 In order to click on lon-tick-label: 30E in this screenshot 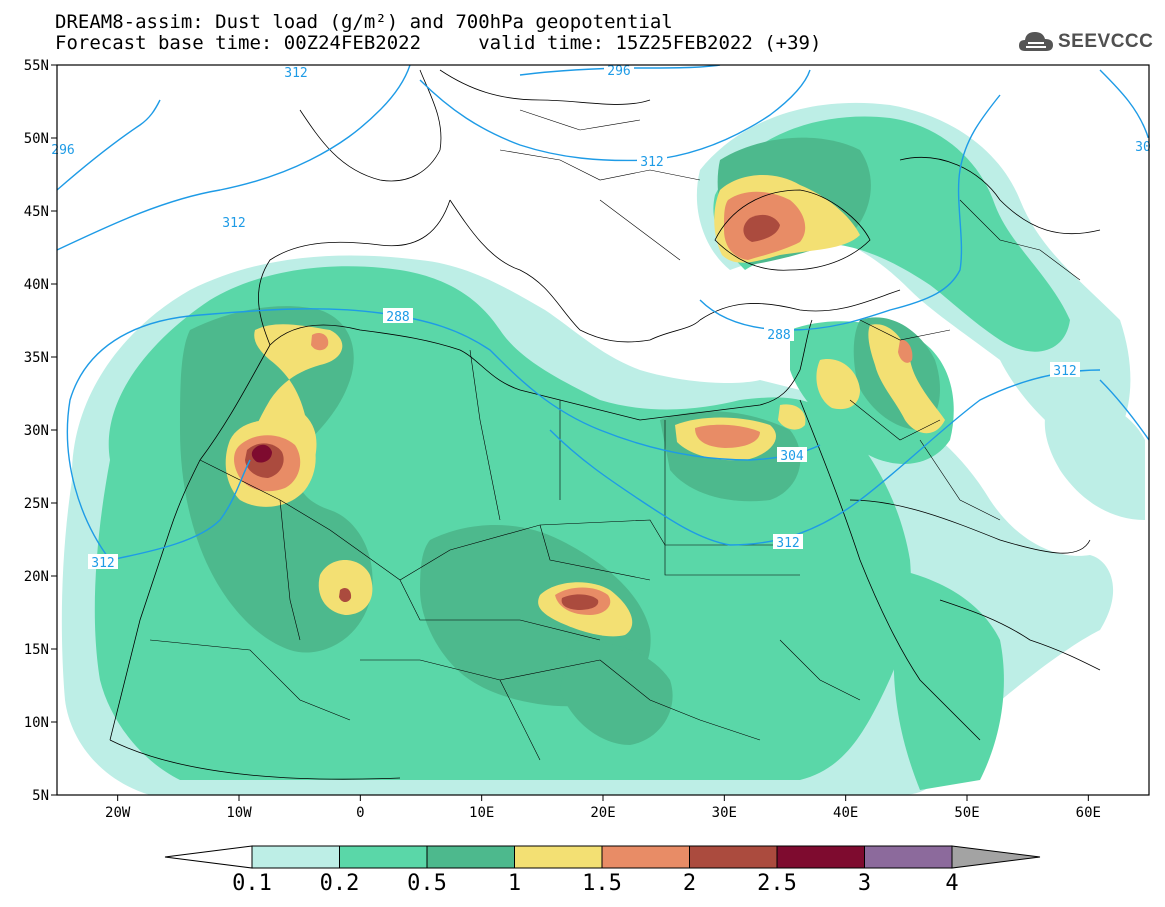, I will do `click(724, 813)`.